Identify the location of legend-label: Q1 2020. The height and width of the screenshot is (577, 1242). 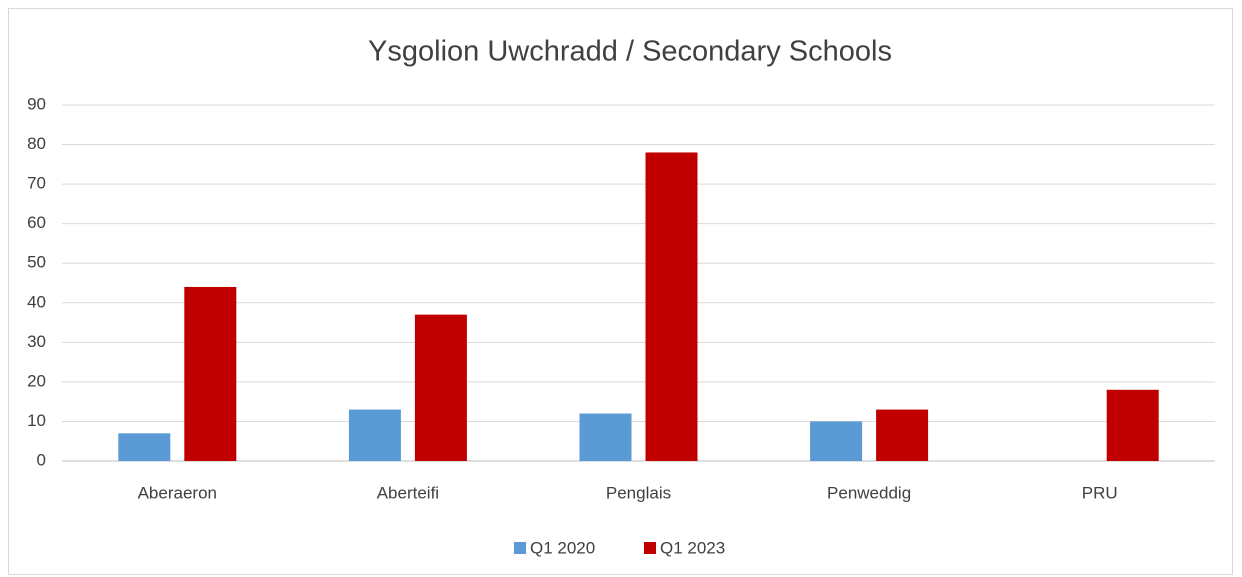
(562, 547).